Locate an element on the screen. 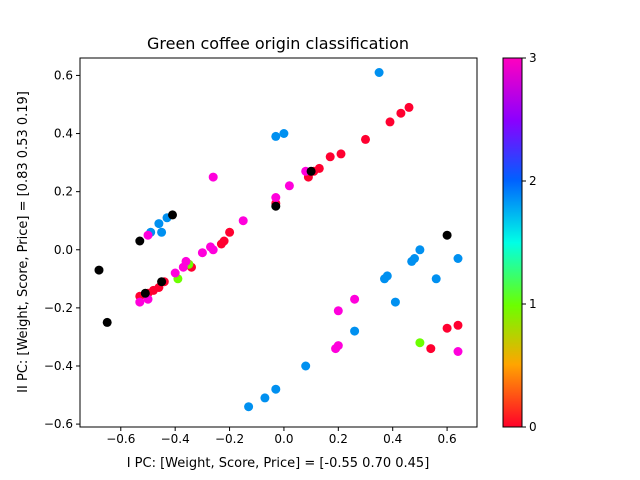  y-tick-label: 0.0 is located at coordinates (63, 250).